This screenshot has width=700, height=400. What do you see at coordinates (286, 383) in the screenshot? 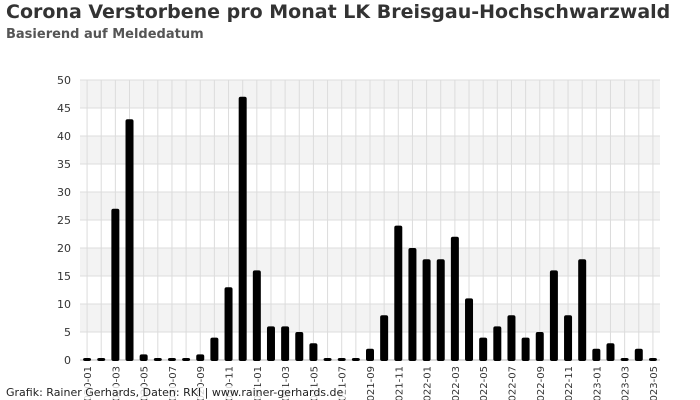
I see `x-tick-label: 2021-03` at bounding box center [286, 383].